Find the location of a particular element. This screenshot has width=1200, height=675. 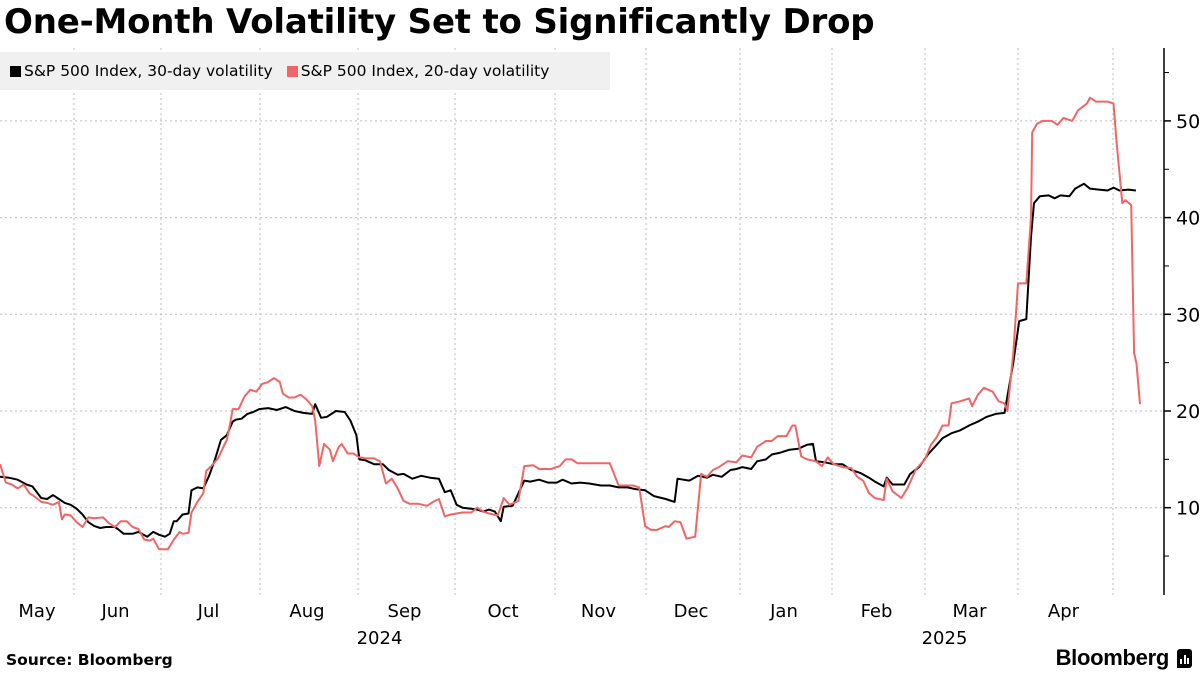

legend-item-20day: S&P 500 Index, 20-day volatility is located at coordinates (418, 71).